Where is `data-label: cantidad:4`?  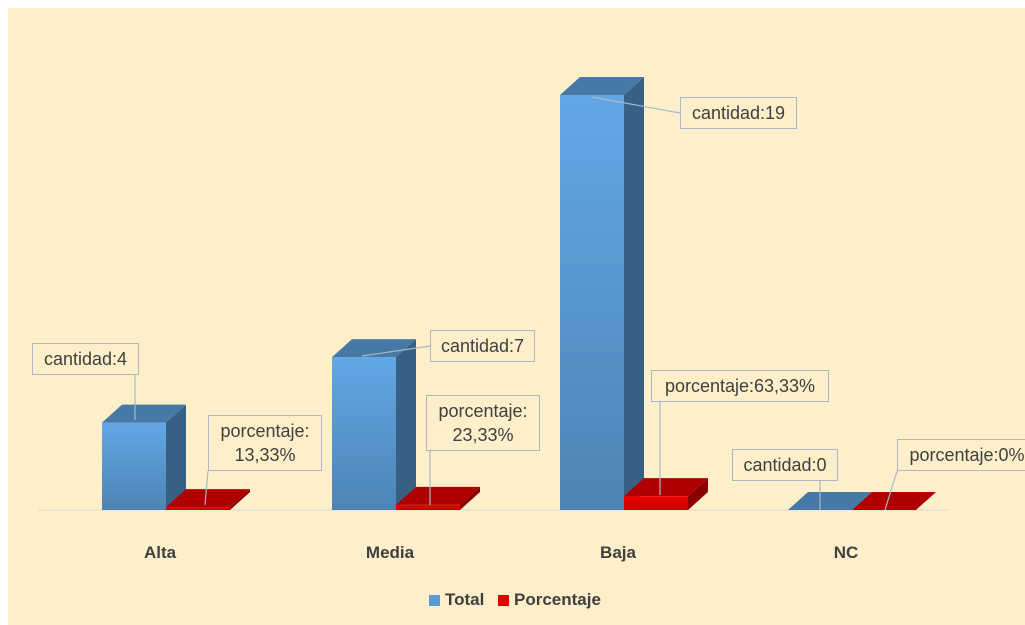 data-label: cantidad:4 is located at coordinates (85, 359).